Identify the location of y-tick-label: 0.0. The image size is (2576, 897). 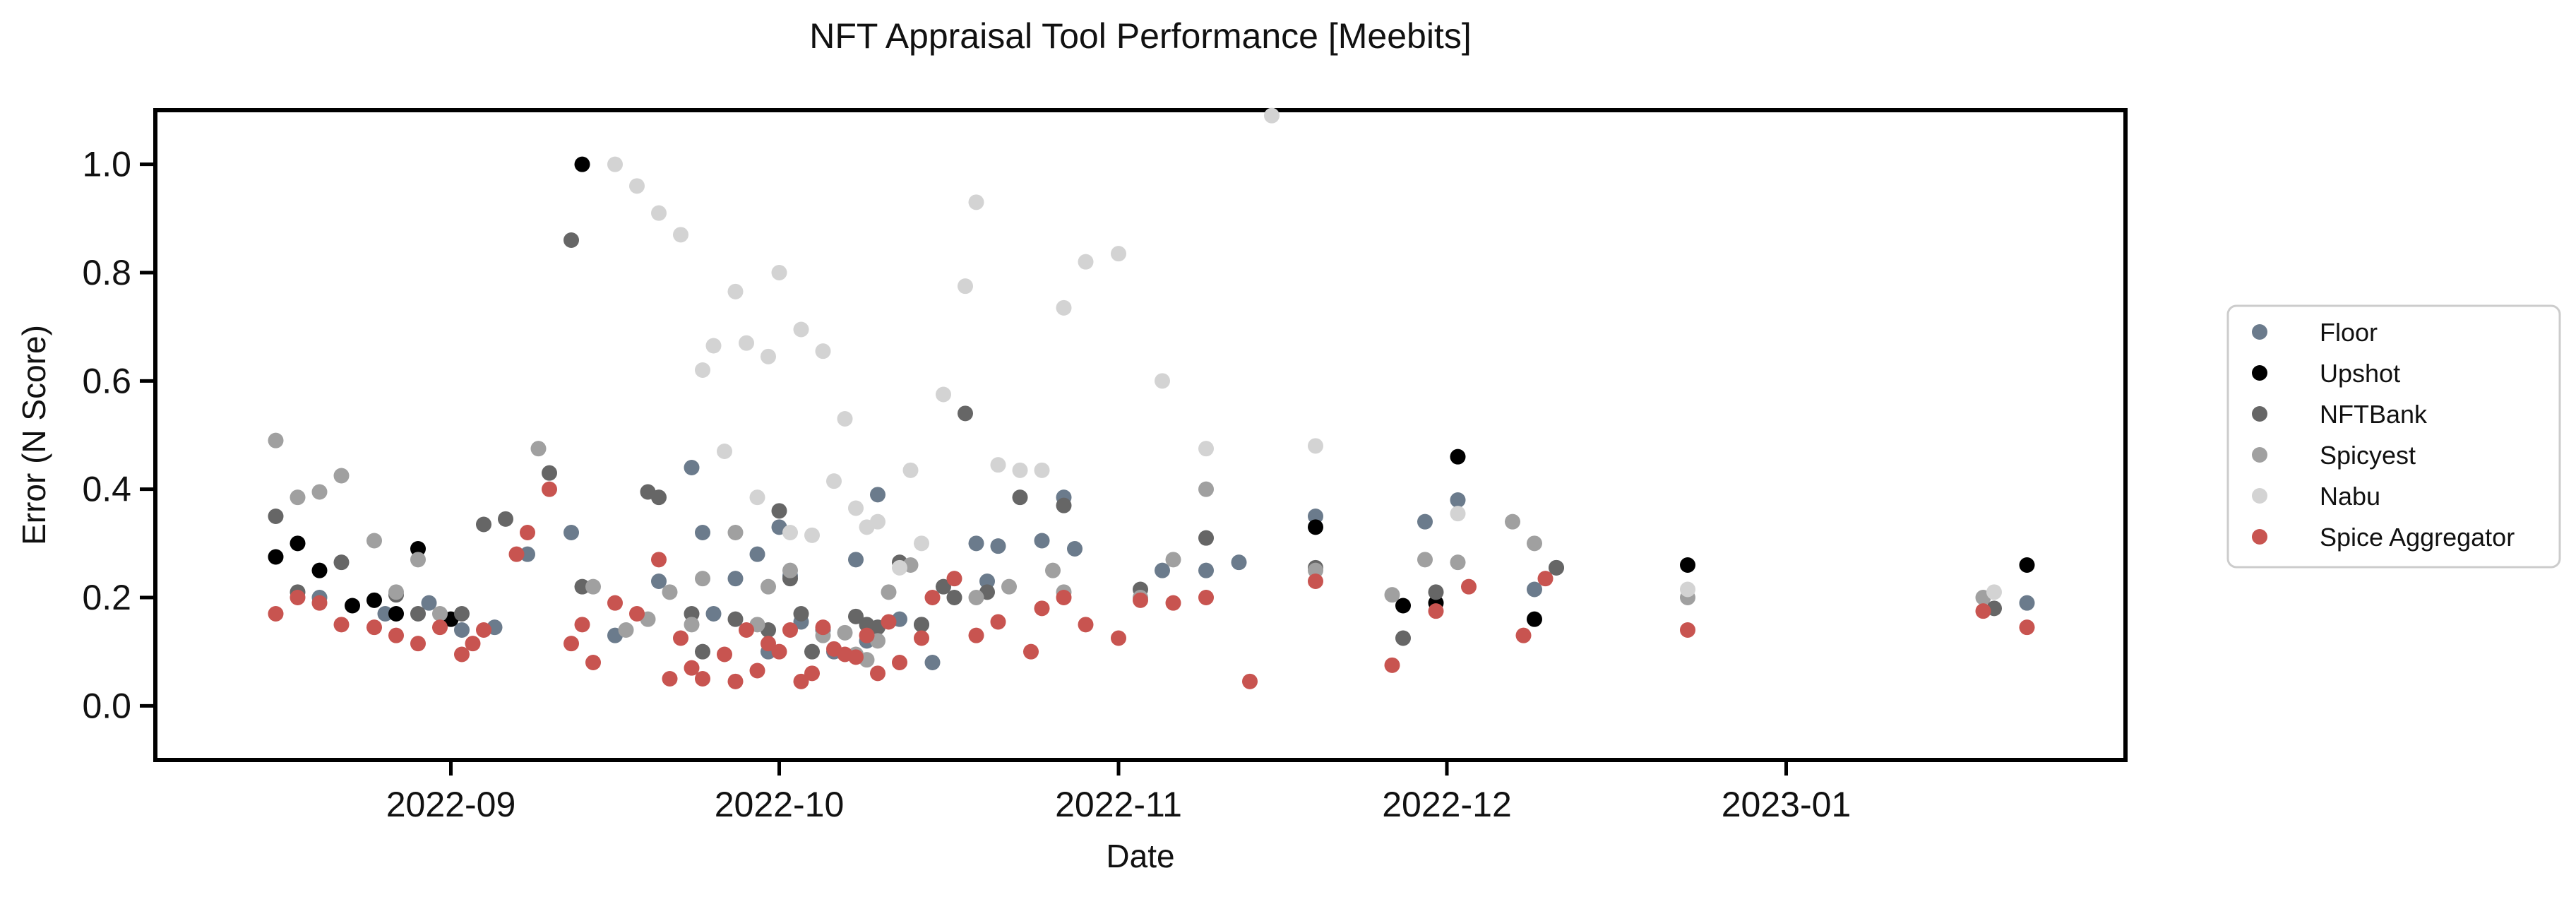
(106, 705).